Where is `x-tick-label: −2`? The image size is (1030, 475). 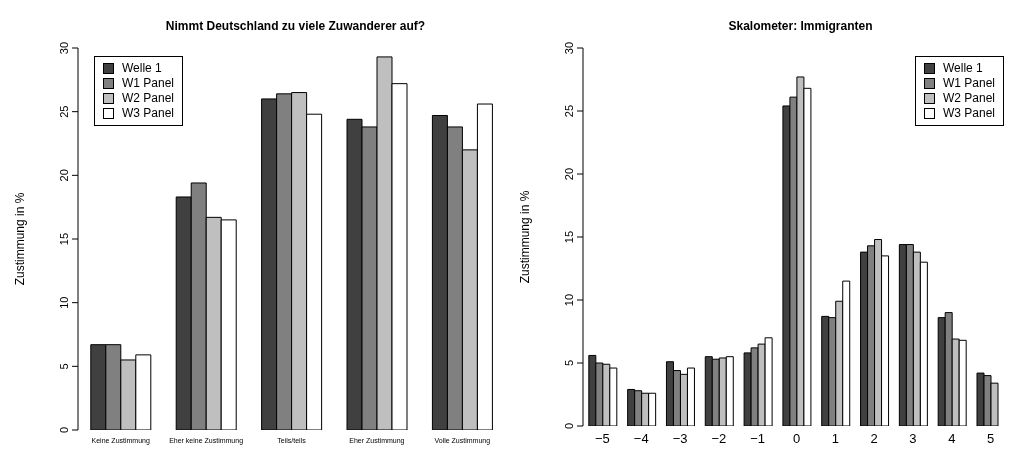 x-tick-label: −2 is located at coordinates (719, 439).